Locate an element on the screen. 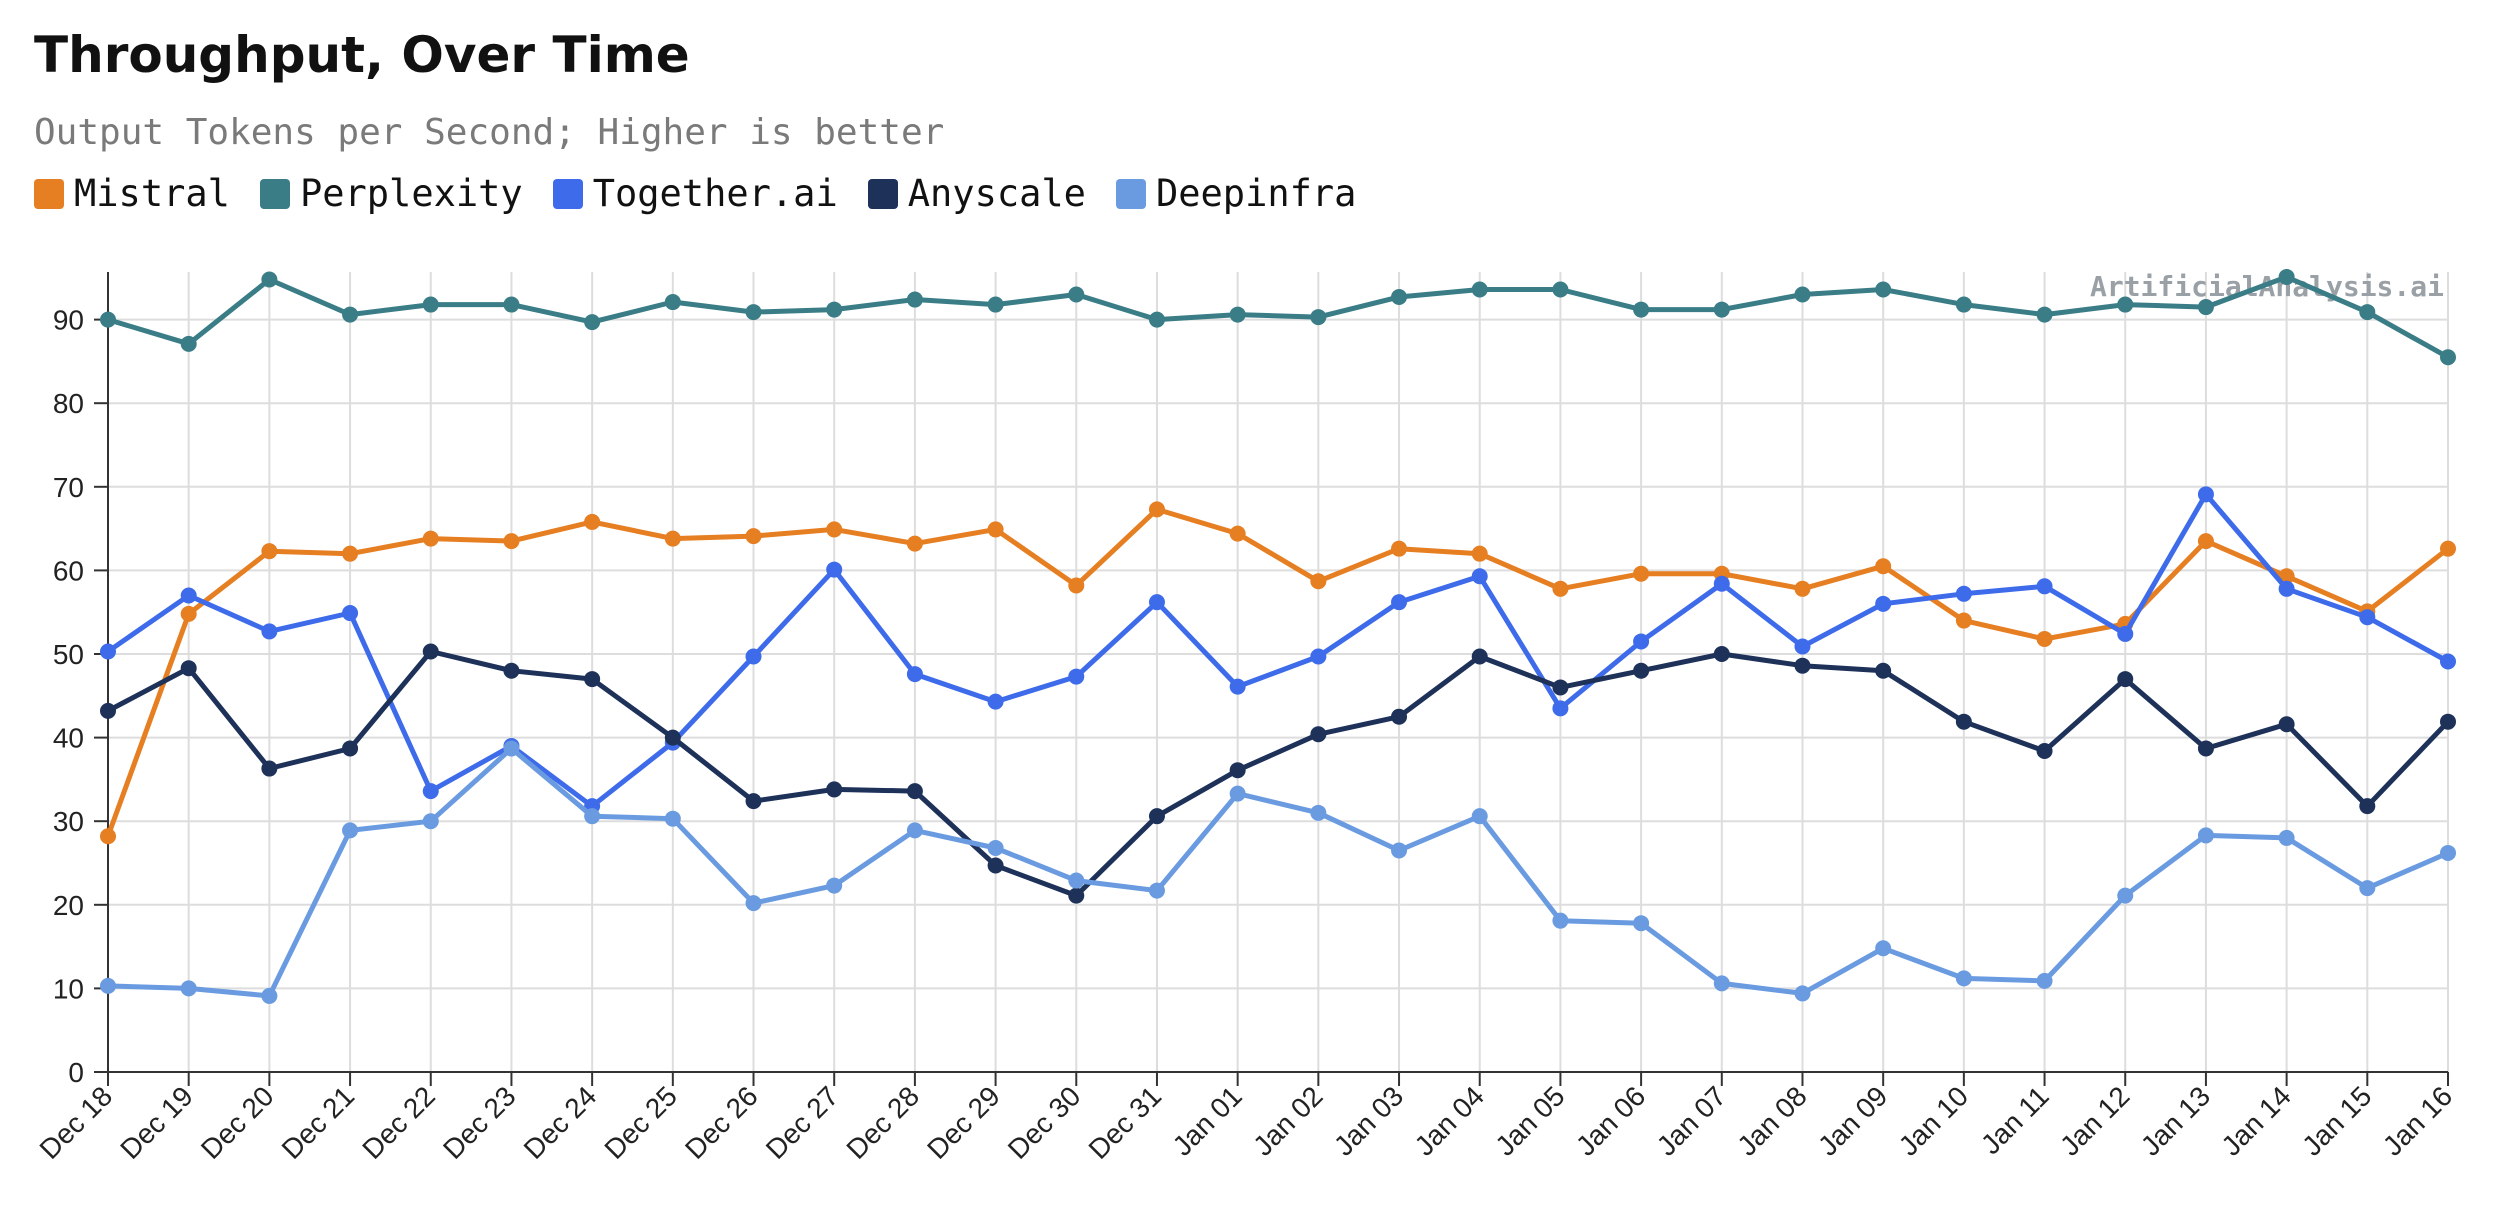  legend-item-deepinfra: Deepinfra is located at coordinates (1235, 193).